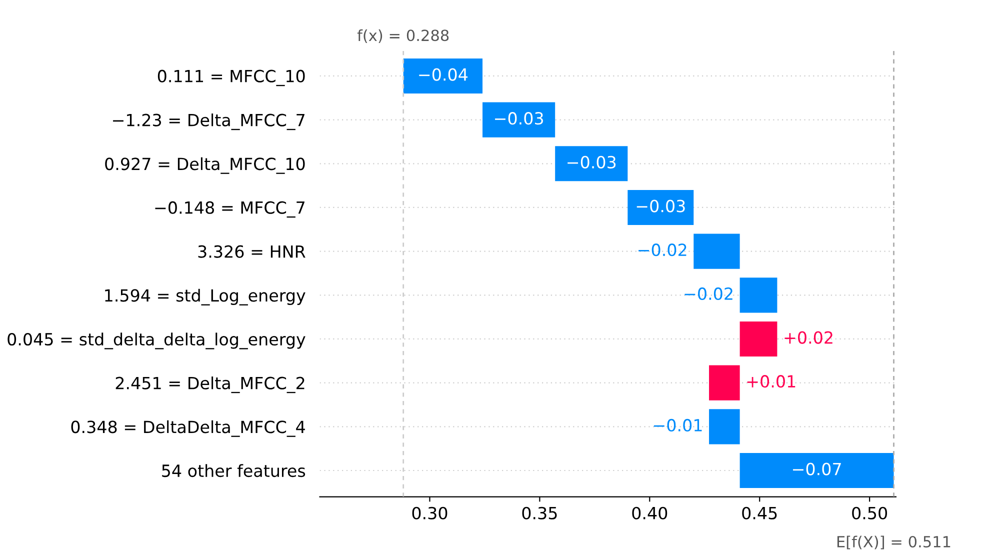 This screenshot has width=990, height=552. I want to click on data-label: −0.01, so click(678, 425).